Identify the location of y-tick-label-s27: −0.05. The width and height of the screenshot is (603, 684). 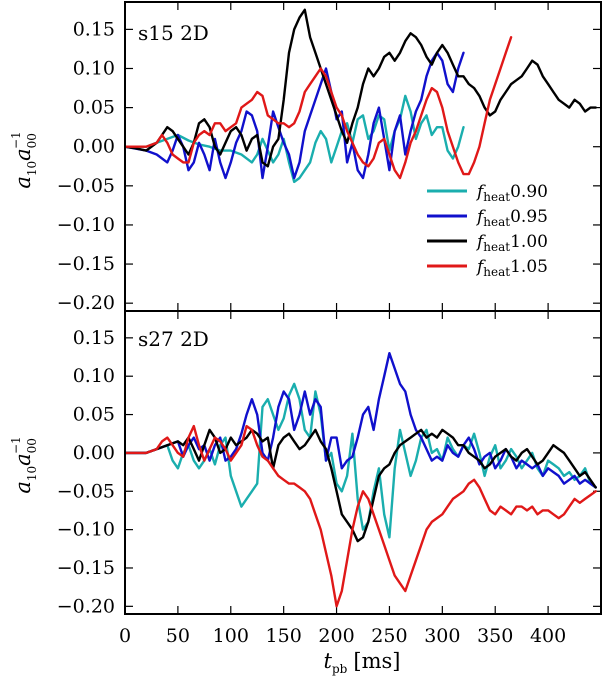
(86, 491).